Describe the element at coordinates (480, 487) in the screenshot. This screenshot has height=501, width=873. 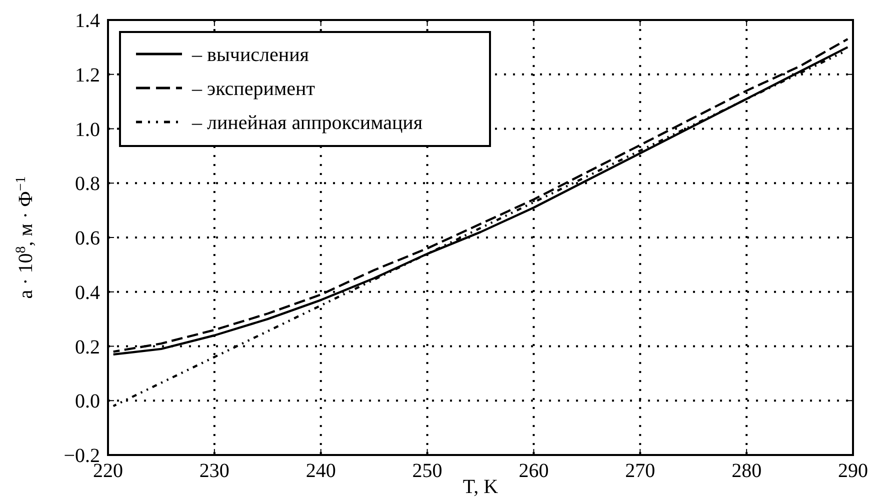
I see `x-axis-title: T, K` at that location.